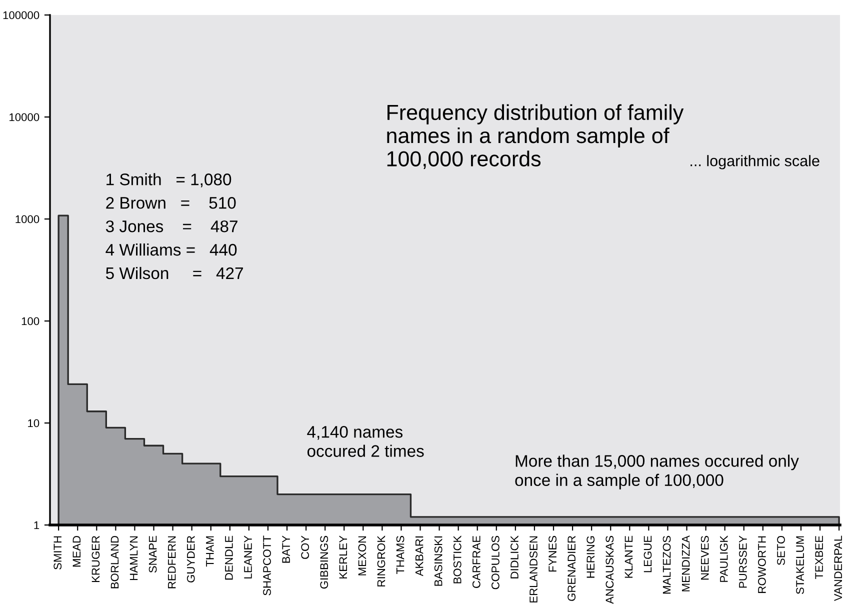 This screenshot has height=605, width=848. Describe the element at coordinates (610, 570) in the screenshot. I see `x-tick-label: ANCAUSKAS` at that location.